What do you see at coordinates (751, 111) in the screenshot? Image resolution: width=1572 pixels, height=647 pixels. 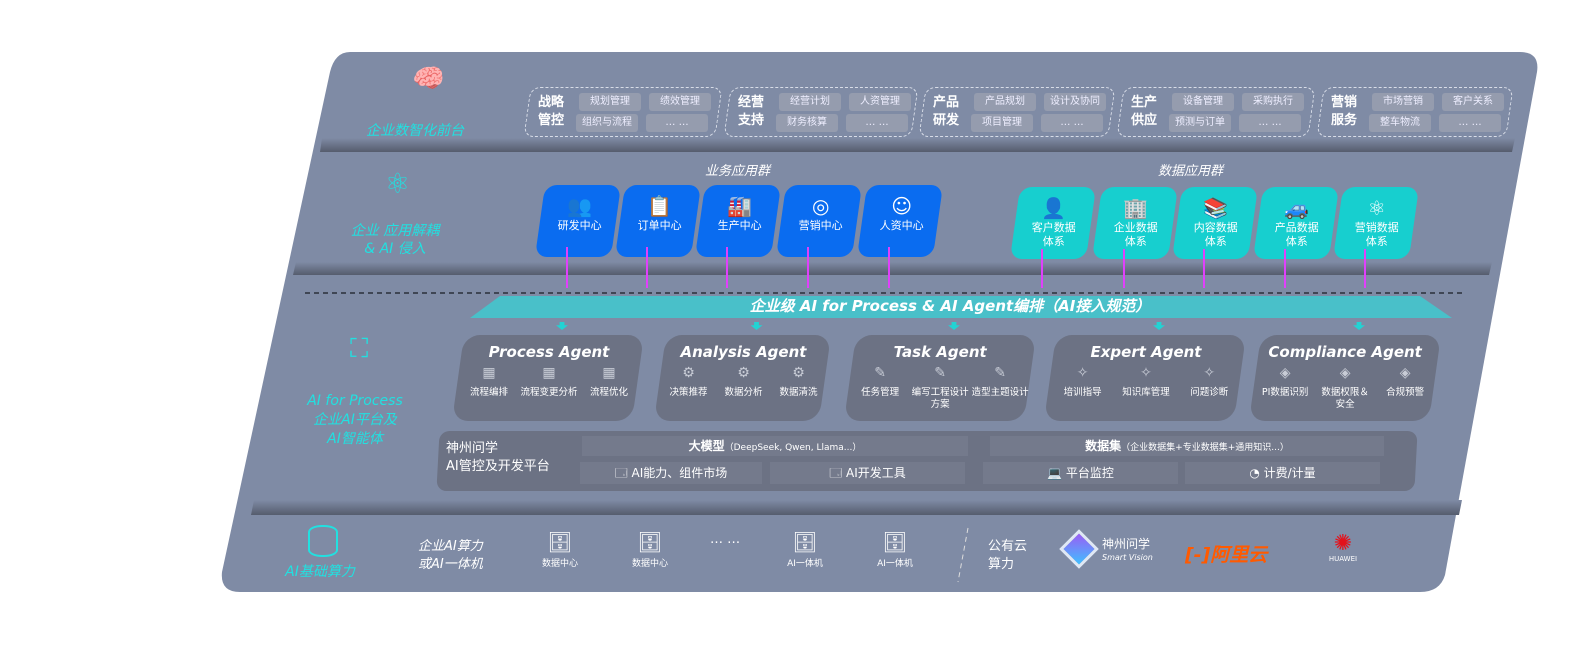 I see `group-title: 经营 支持` at bounding box center [751, 111].